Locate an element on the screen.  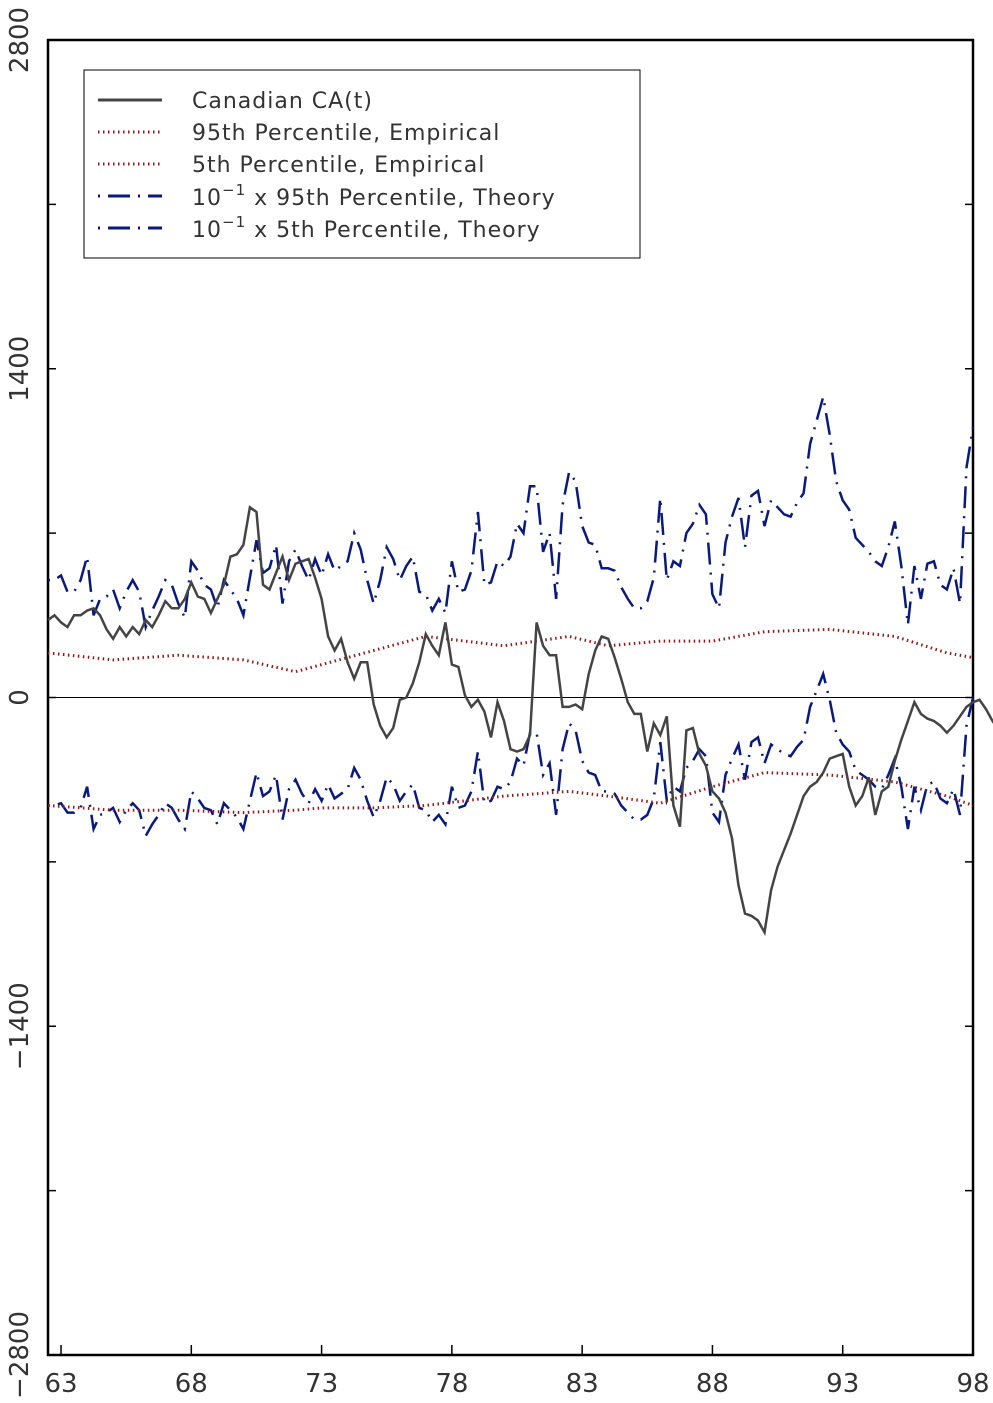
y-tick-label: 1400 is located at coordinates (20, 369).